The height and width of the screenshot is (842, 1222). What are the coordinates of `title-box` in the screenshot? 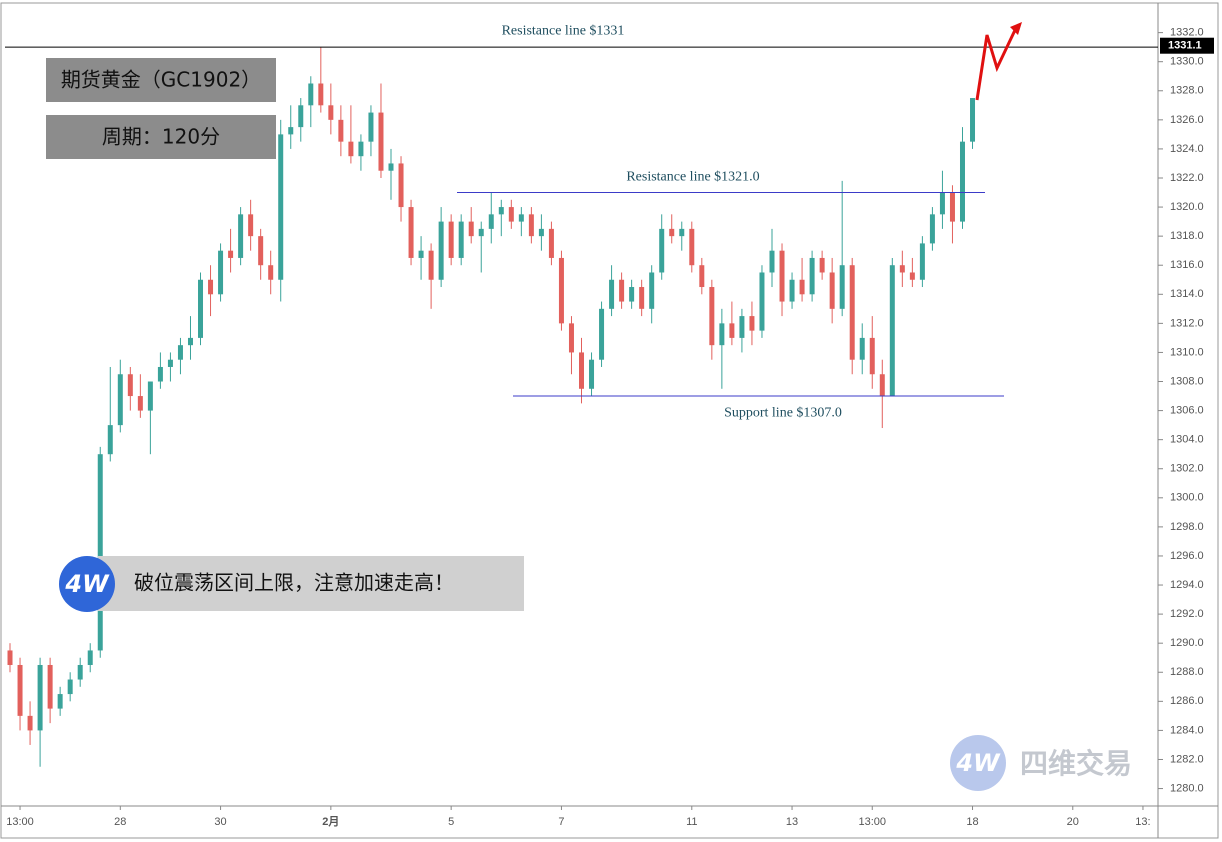 It's located at (161, 80).